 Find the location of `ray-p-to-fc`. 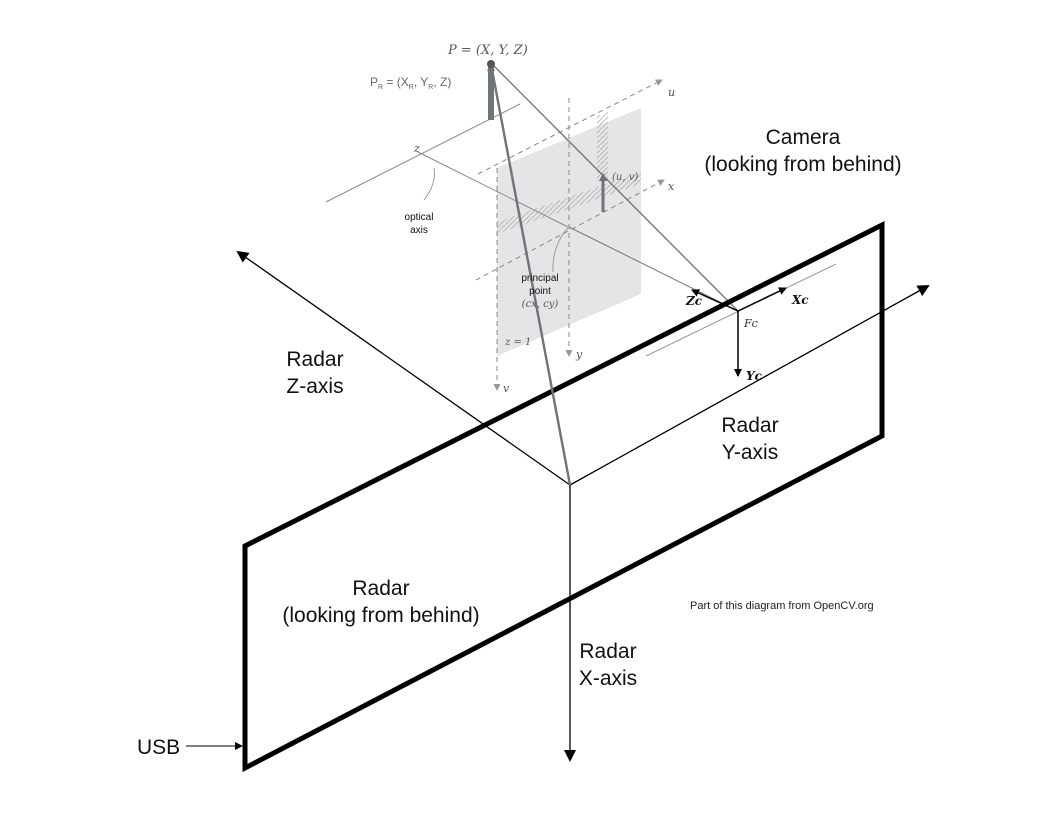

ray-p-to-fc is located at coordinates (615, 187).